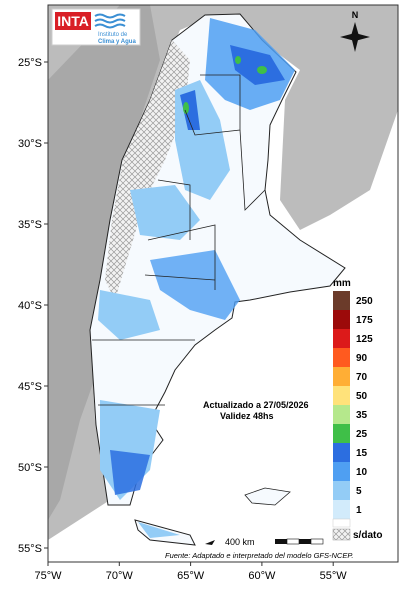 Image resolution: width=406 pixels, height=591 pixels. I want to click on lat-label: 30°S, so click(30, 144).